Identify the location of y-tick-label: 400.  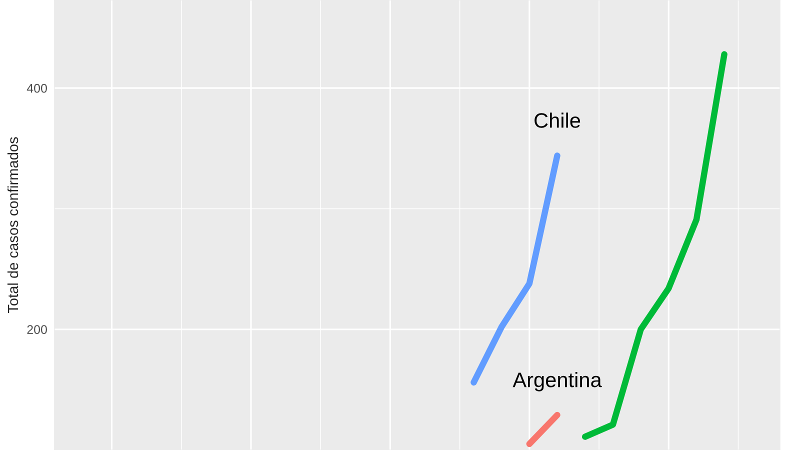
(36, 88).